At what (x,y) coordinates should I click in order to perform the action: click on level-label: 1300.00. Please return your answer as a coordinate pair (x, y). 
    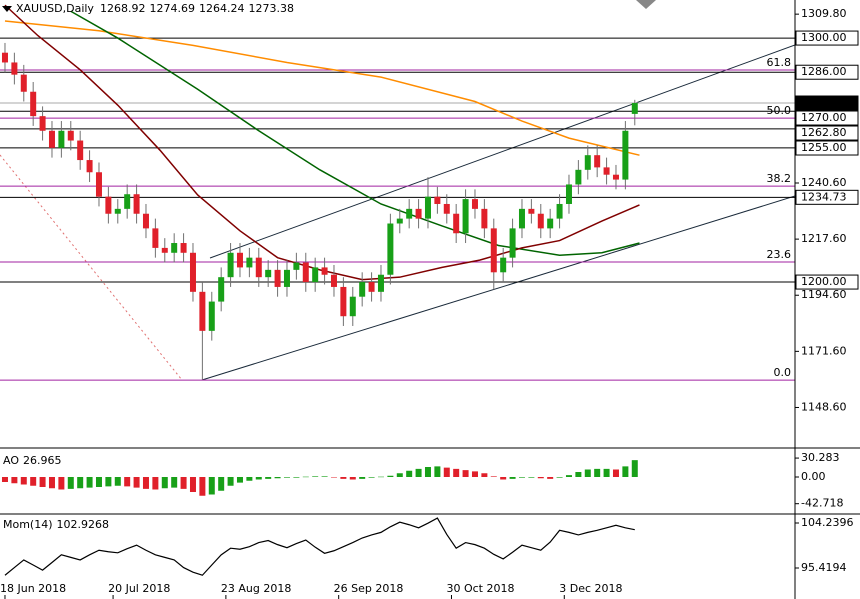
    Looking at the image, I should click on (824, 37).